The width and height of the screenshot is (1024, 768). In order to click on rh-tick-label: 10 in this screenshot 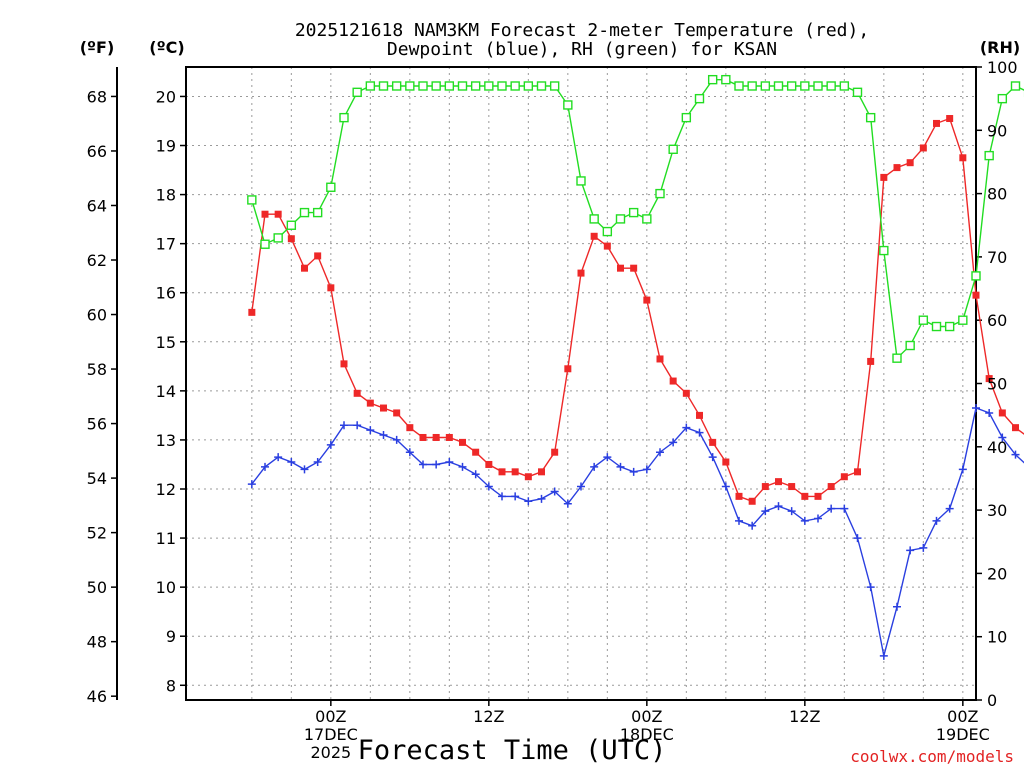, I will do `click(997, 637)`.